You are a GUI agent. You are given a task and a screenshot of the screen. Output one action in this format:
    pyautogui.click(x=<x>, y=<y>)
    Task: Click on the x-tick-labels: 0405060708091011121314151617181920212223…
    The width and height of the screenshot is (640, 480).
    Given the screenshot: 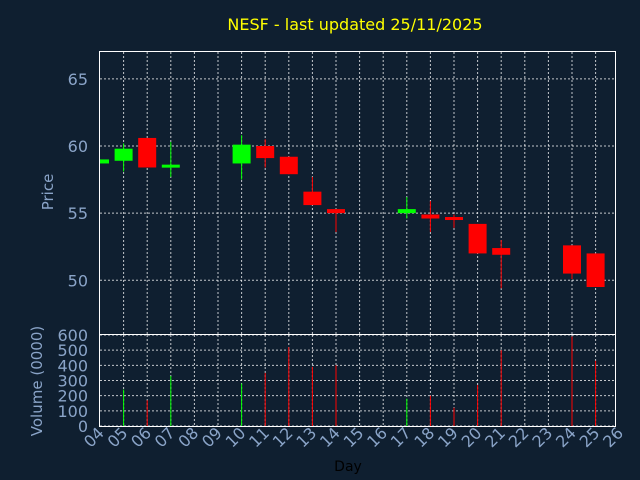 What is the action you would take?
    pyautogui.click(x=353, y=437)
    